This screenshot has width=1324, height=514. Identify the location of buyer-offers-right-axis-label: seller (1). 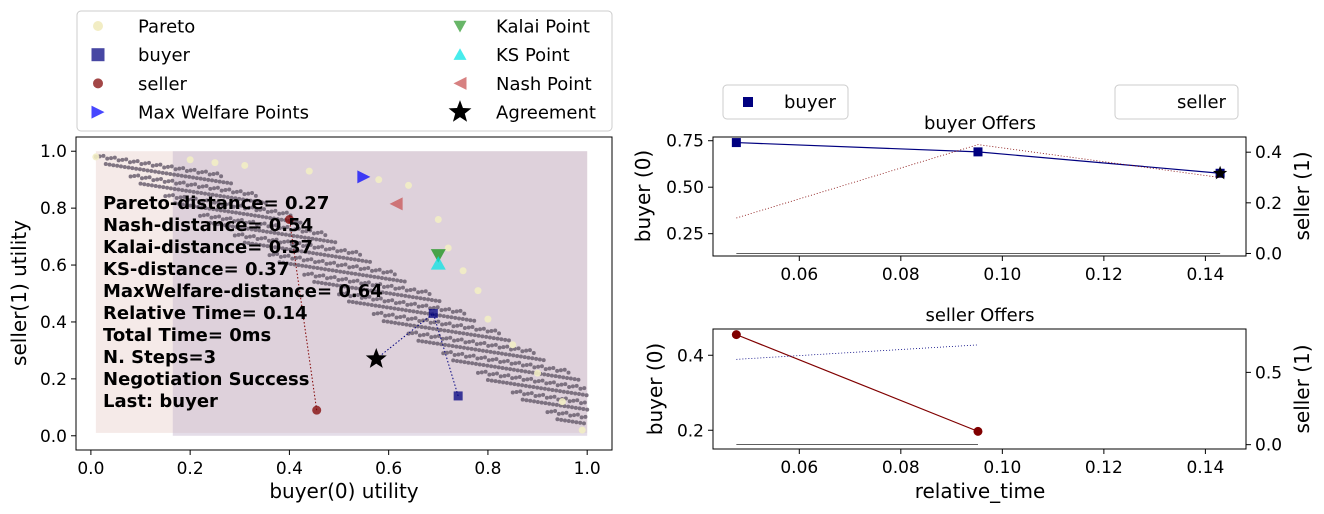
(1302, 195).